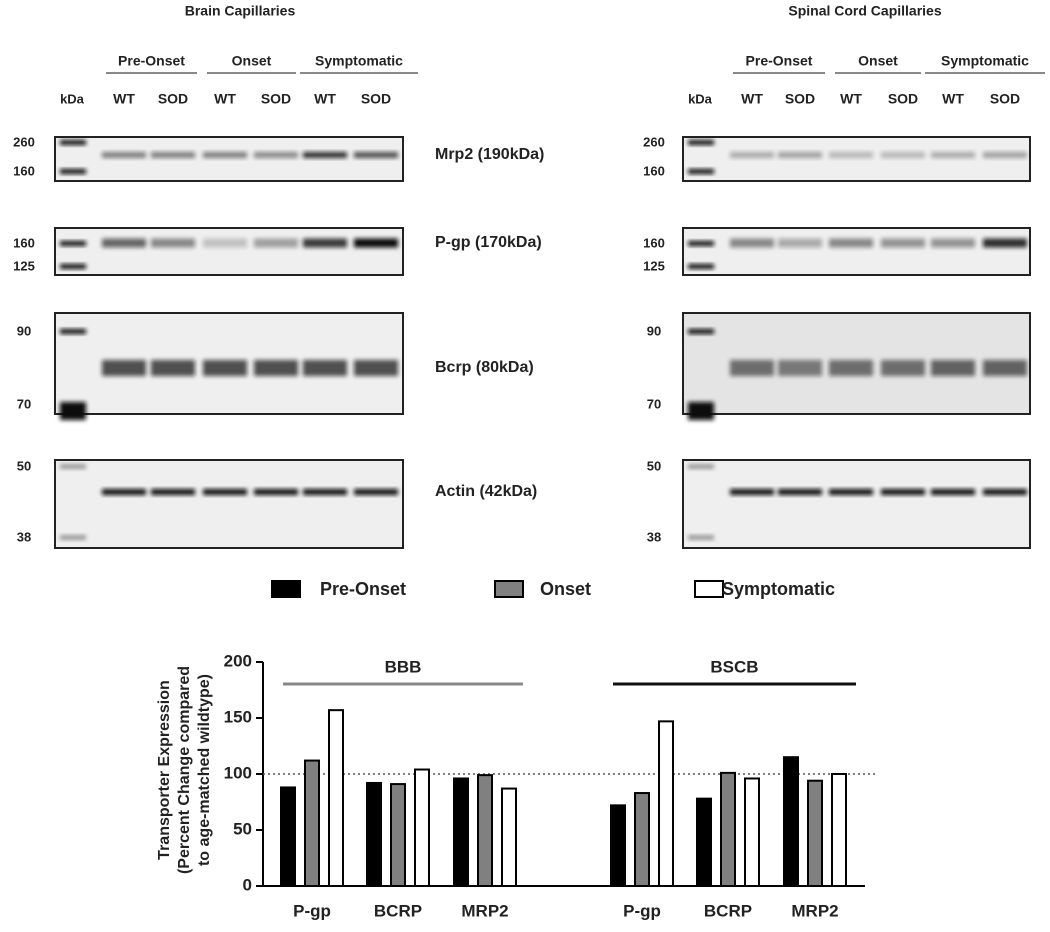 The height and width of the screenshot is (932, 1050). I want to click on y-tick-label: 100, so click(238, 772).